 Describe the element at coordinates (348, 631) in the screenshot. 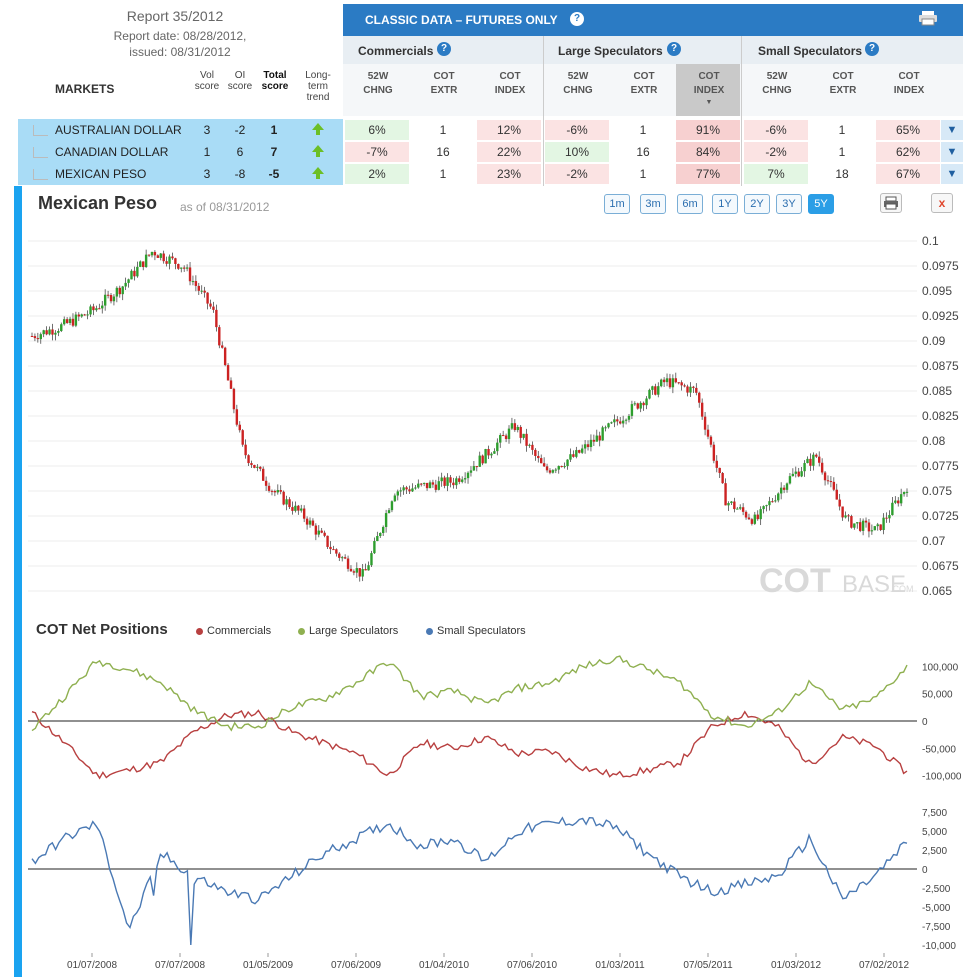

I see `legend-large-speculators: Large Speculators` at that location.